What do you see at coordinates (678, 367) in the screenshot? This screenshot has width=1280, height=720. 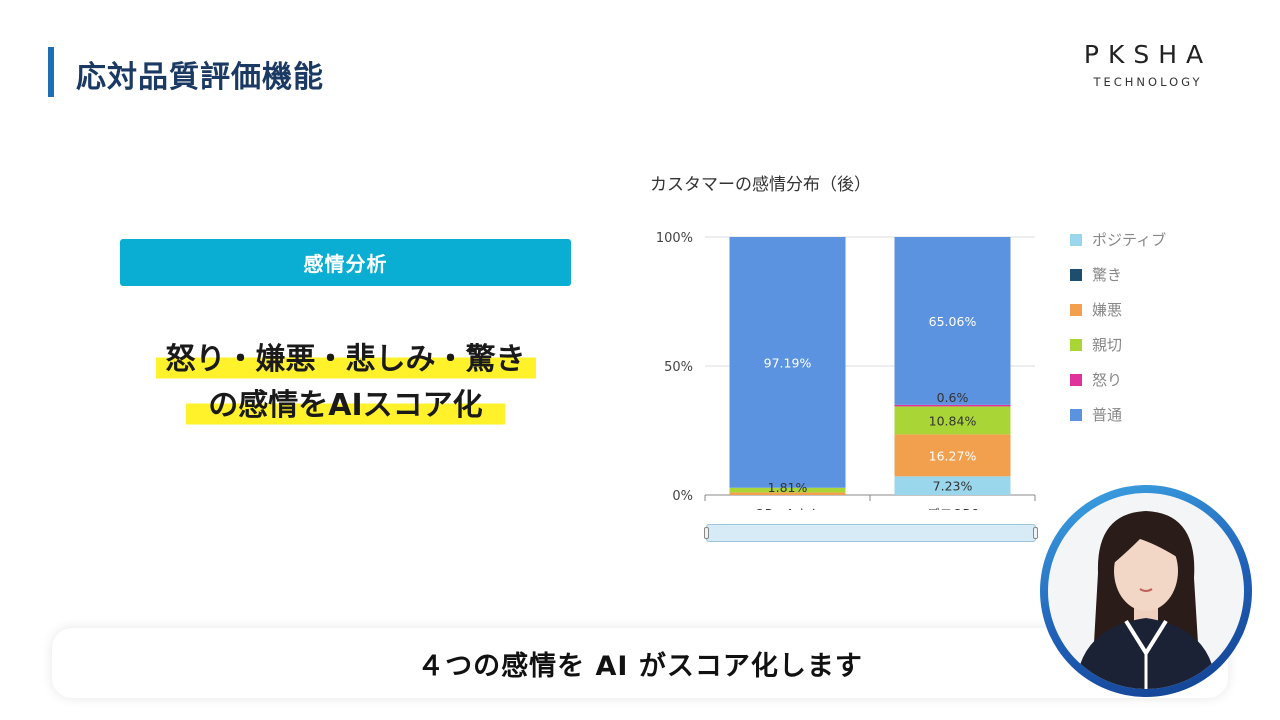 I see `y-tick-label: 50%` at bounding box center [678, 367].